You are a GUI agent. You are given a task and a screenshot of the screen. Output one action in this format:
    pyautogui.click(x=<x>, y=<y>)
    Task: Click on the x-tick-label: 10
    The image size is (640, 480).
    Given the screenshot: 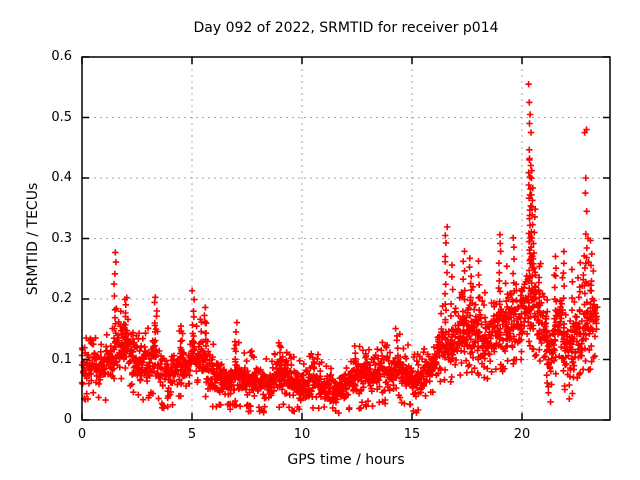 What is the action you would take?
    pyautogui.click(x=302, y=434)
    